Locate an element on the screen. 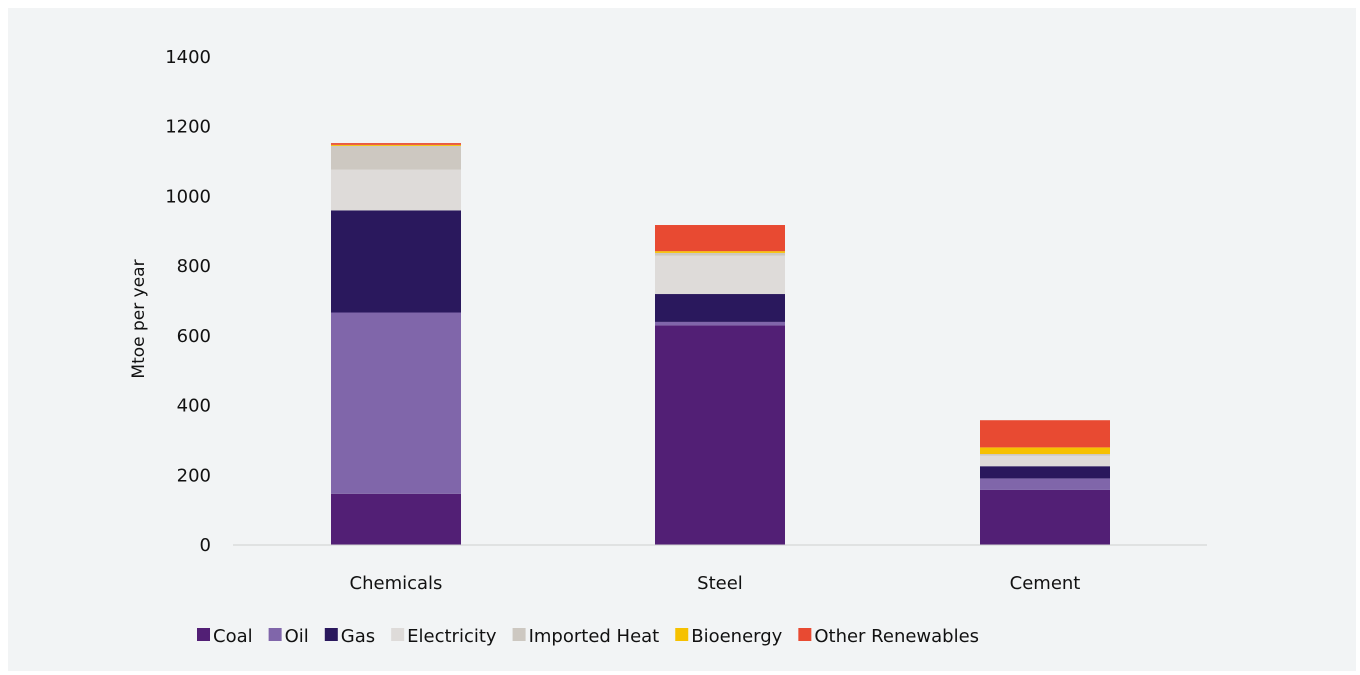 Image resolution: width=1360 pixels, height=675 pixels. y-tick-label: 0 is located at coordinates (205, 545).